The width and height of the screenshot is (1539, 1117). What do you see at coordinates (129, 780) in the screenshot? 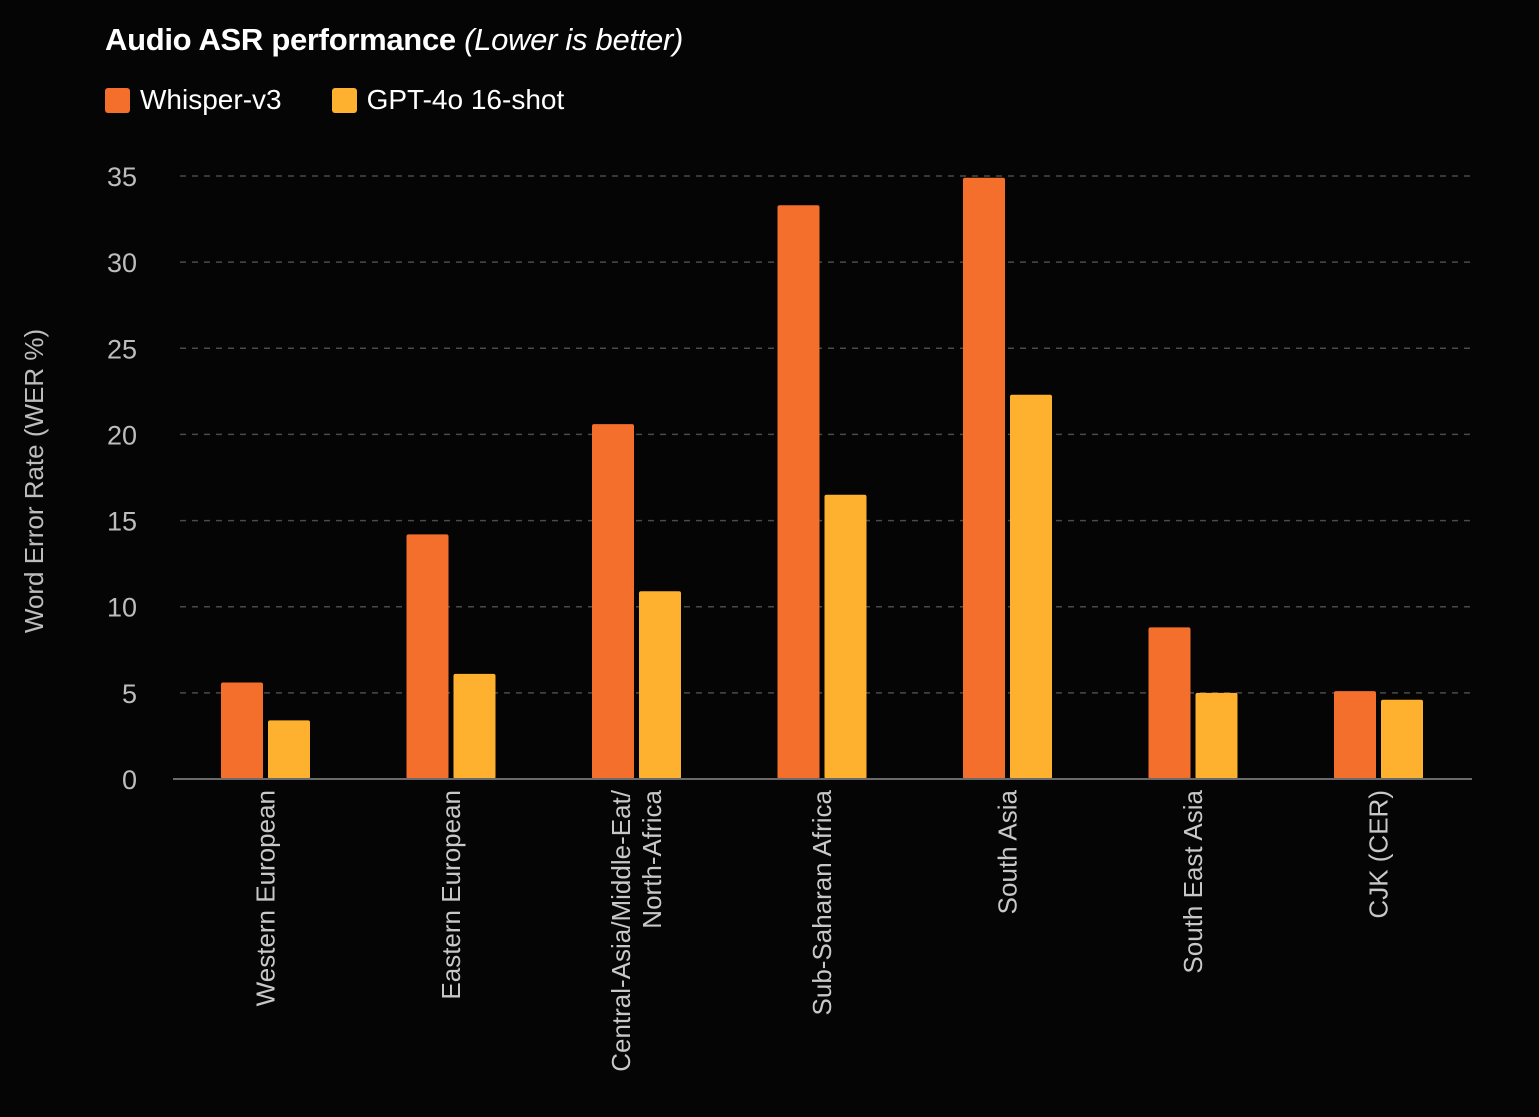
I see `y-tick-label-0: 0` at bounding box center [129, 780].